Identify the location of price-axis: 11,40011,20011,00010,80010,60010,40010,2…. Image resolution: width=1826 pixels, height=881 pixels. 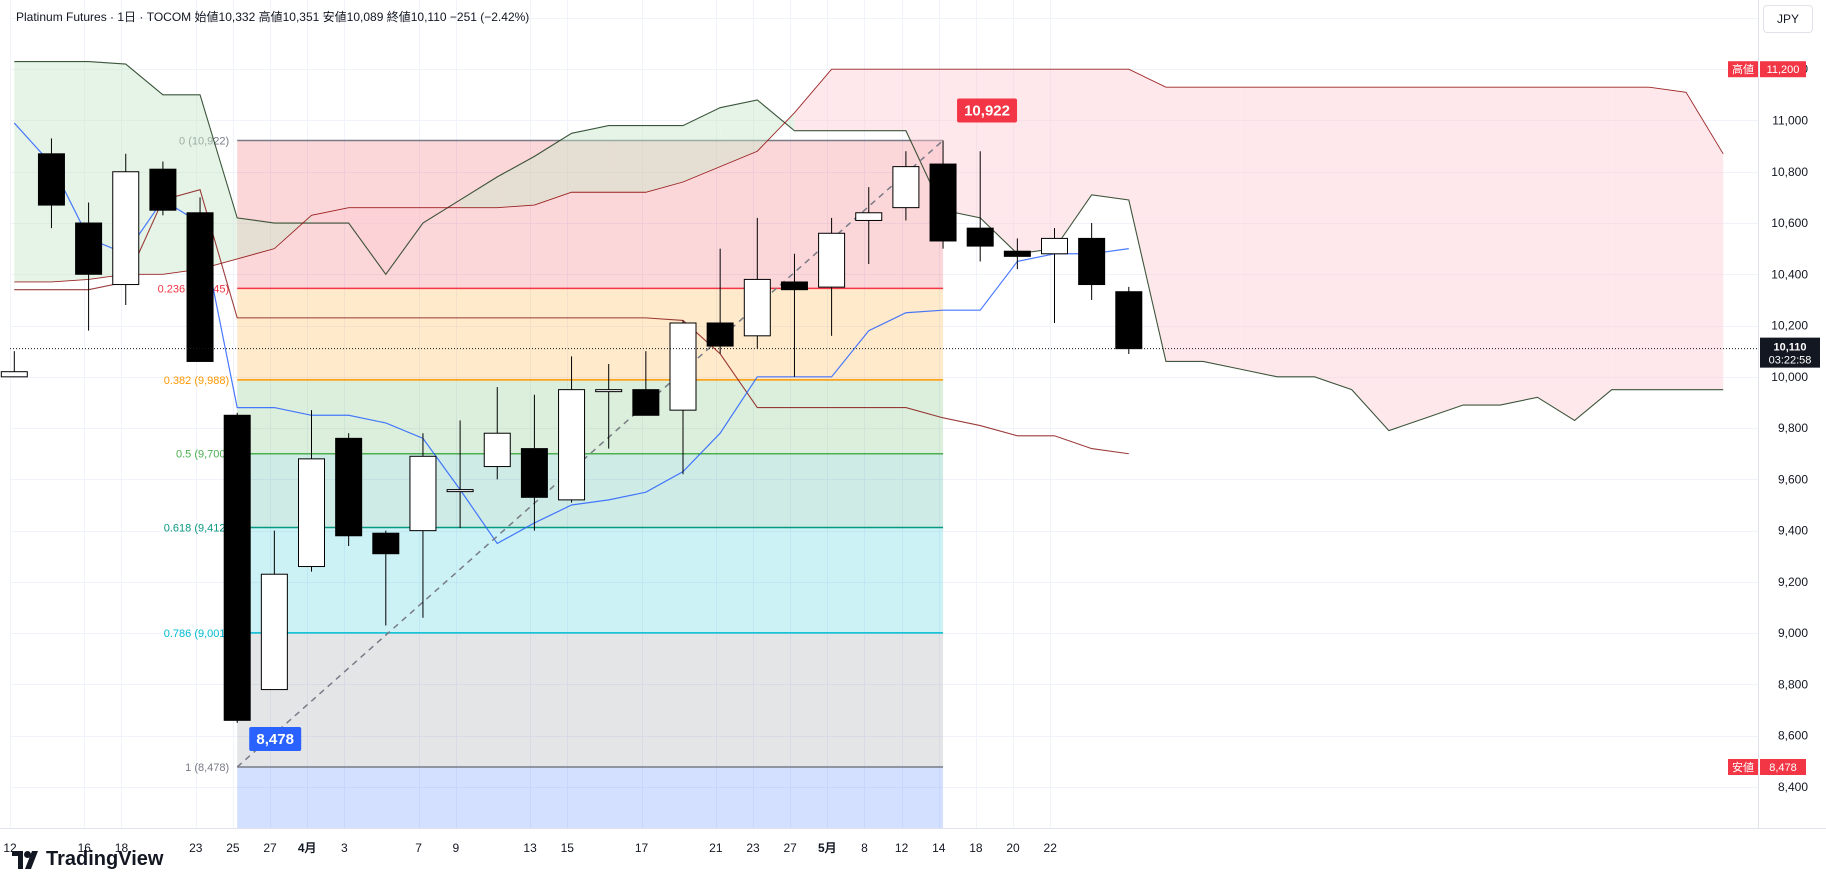
(1789, 402).